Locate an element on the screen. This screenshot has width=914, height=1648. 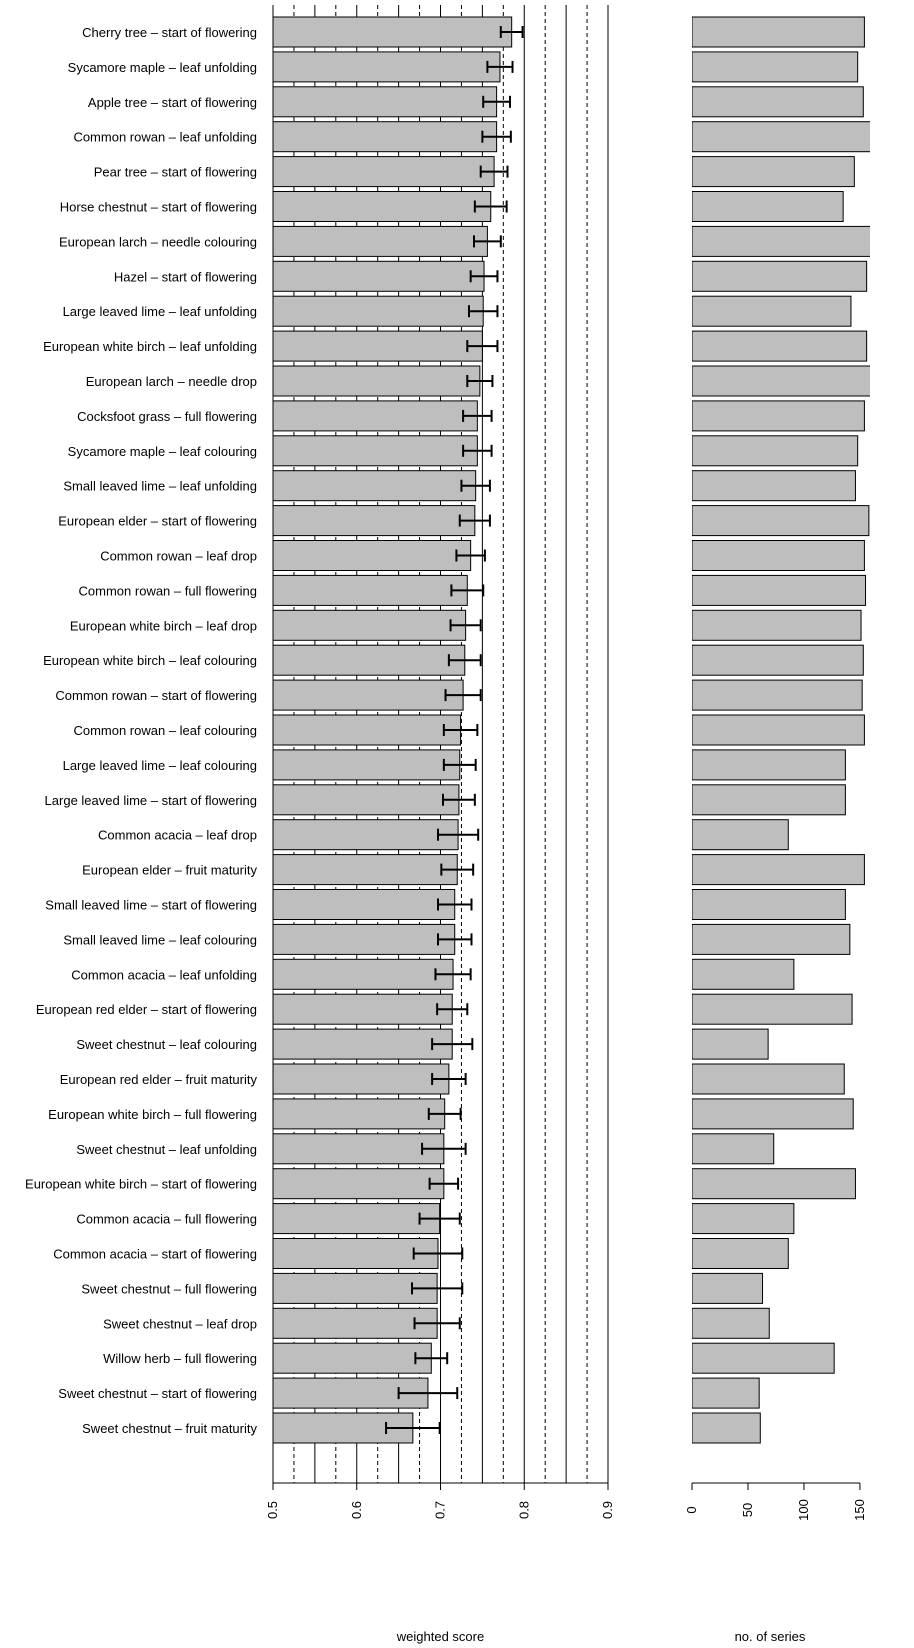
x-tick-label: 0.8 is located at coordinates (523, 1510).